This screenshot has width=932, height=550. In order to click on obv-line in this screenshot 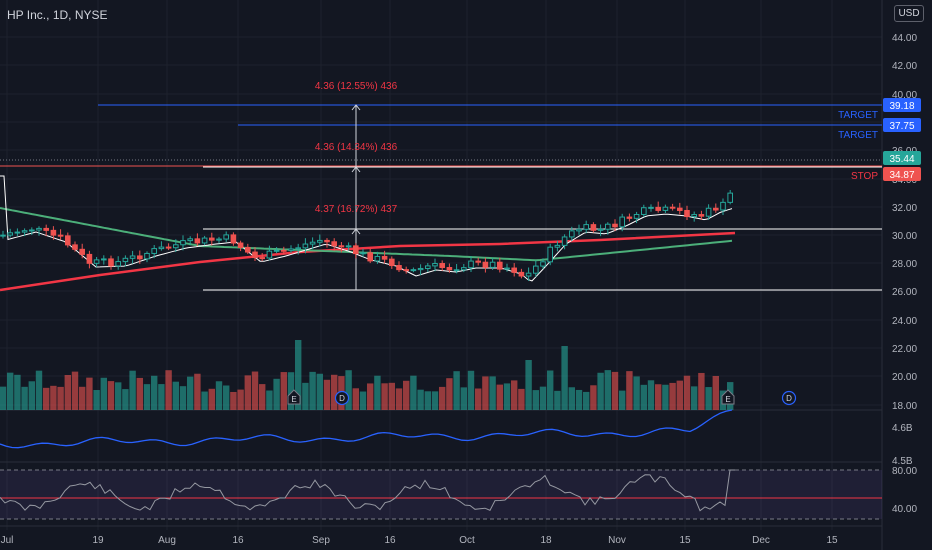, I will do `click(366, 429)`.